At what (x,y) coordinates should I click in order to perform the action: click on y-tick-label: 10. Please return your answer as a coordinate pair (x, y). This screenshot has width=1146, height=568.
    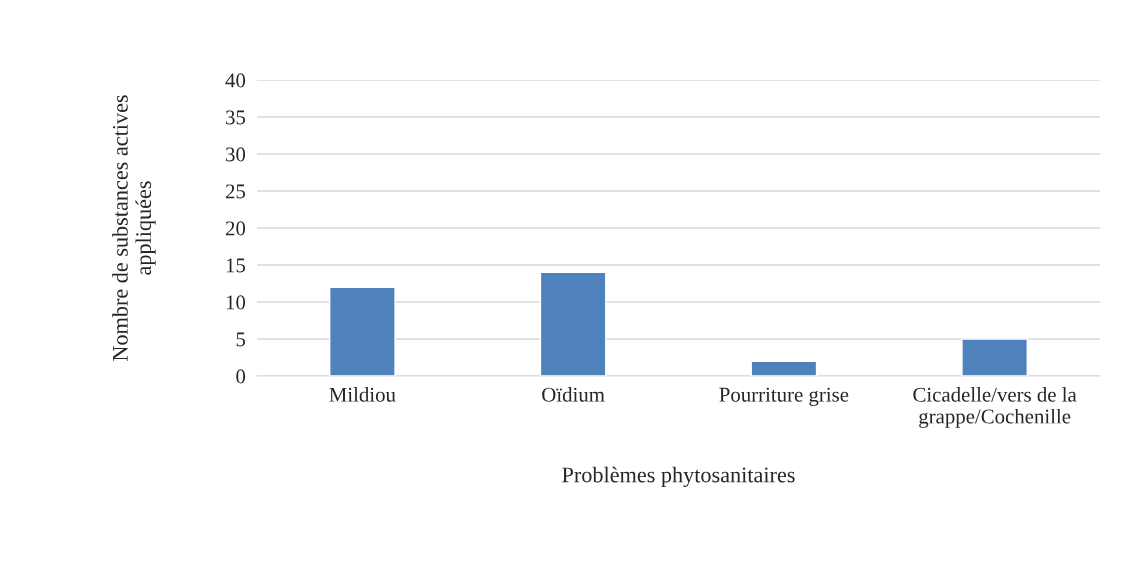
    Looking at the image, I should click on (236, 302).